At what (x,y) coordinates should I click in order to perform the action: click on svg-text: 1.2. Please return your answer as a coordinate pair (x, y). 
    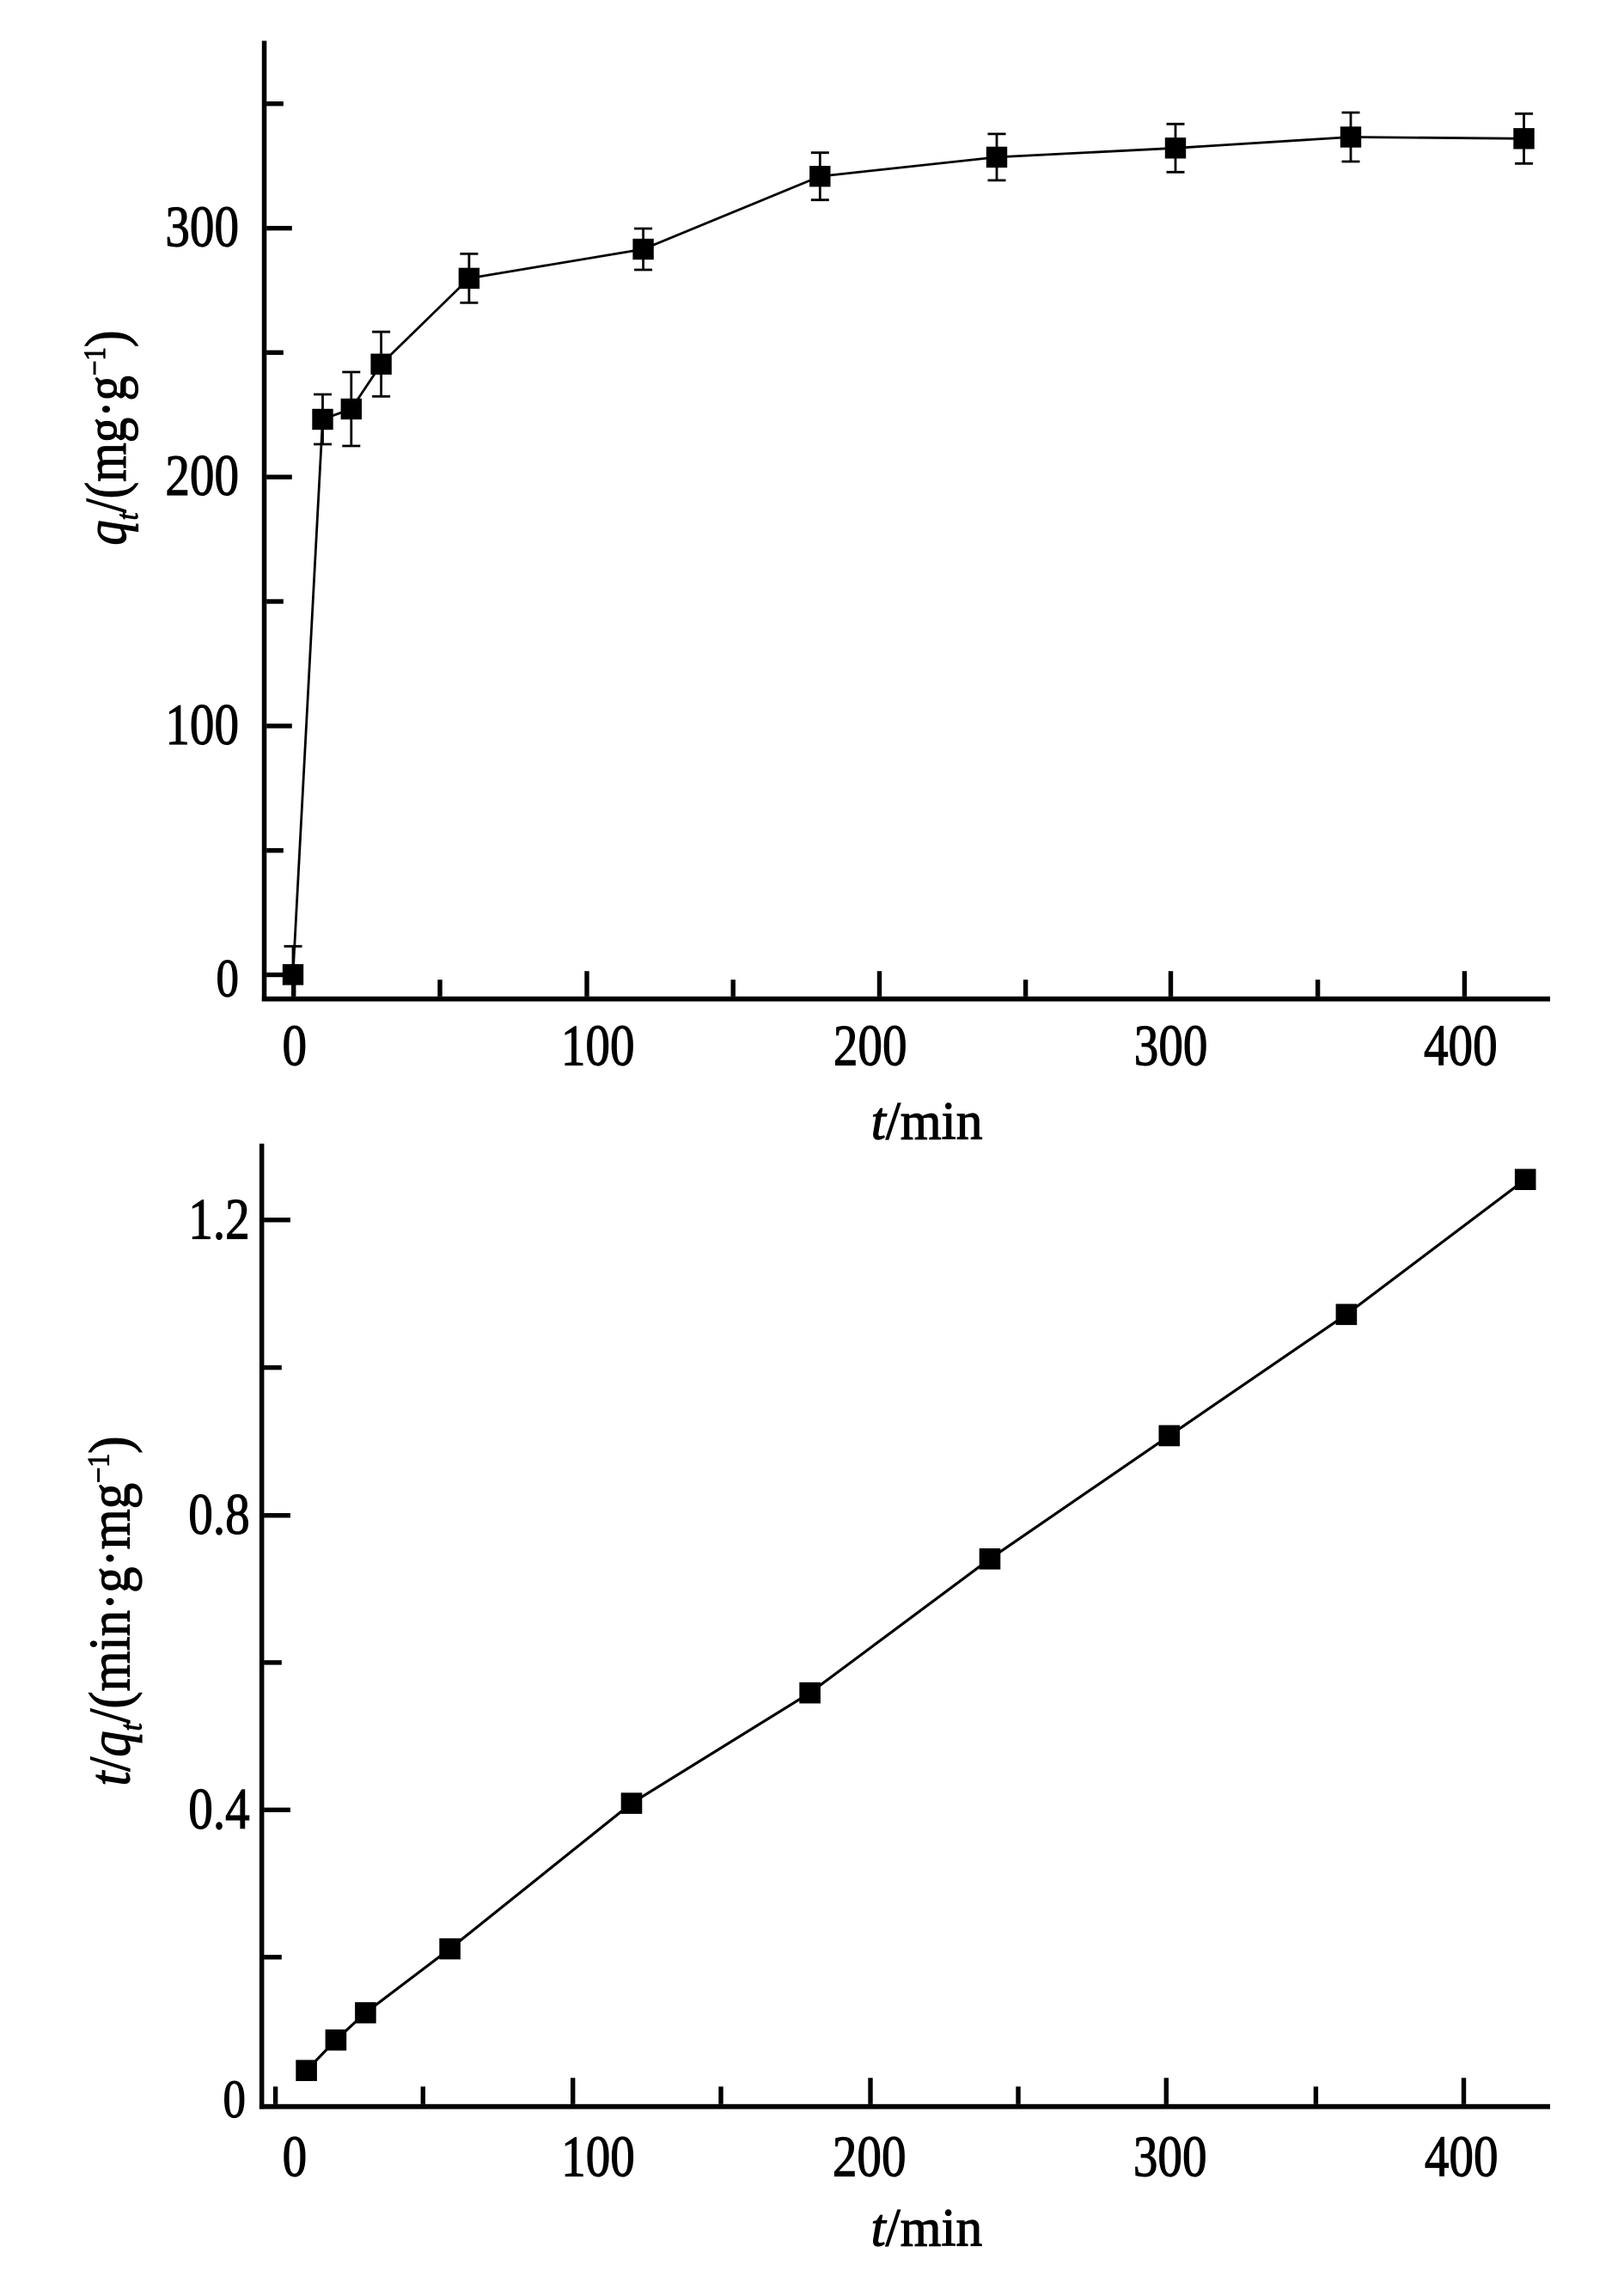
    Looking at the image, I should click on (218, 1220).